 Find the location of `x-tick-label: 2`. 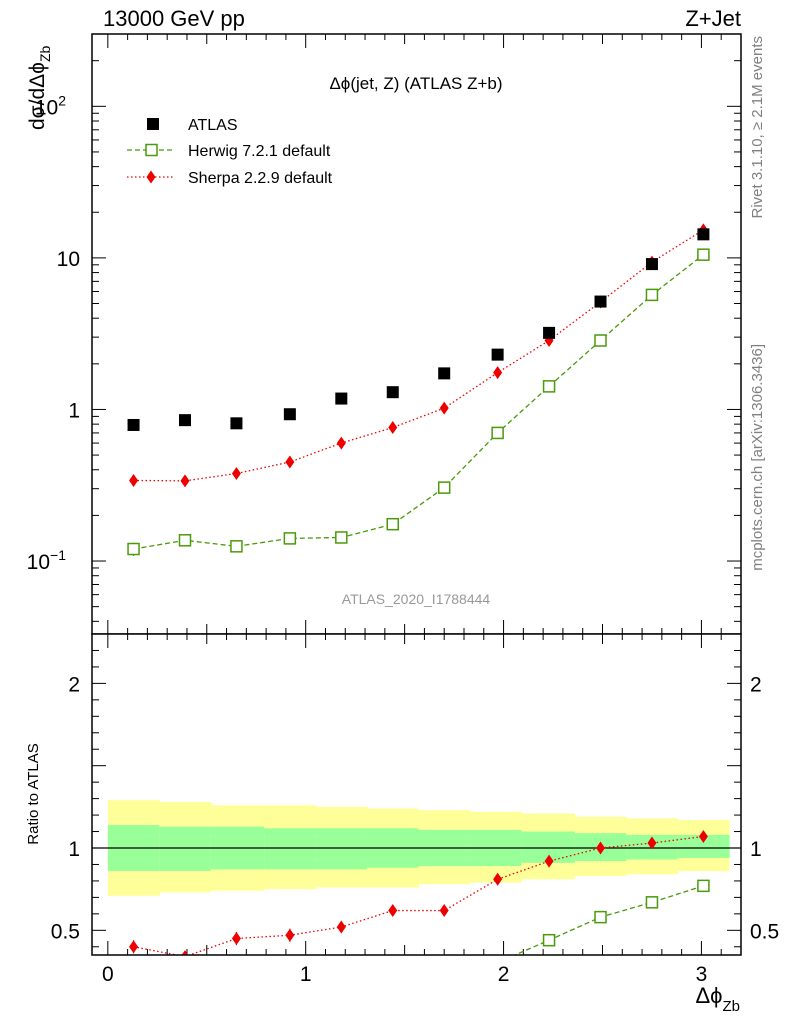

x-tick-label: 2 is located at coordinates (504, 974).